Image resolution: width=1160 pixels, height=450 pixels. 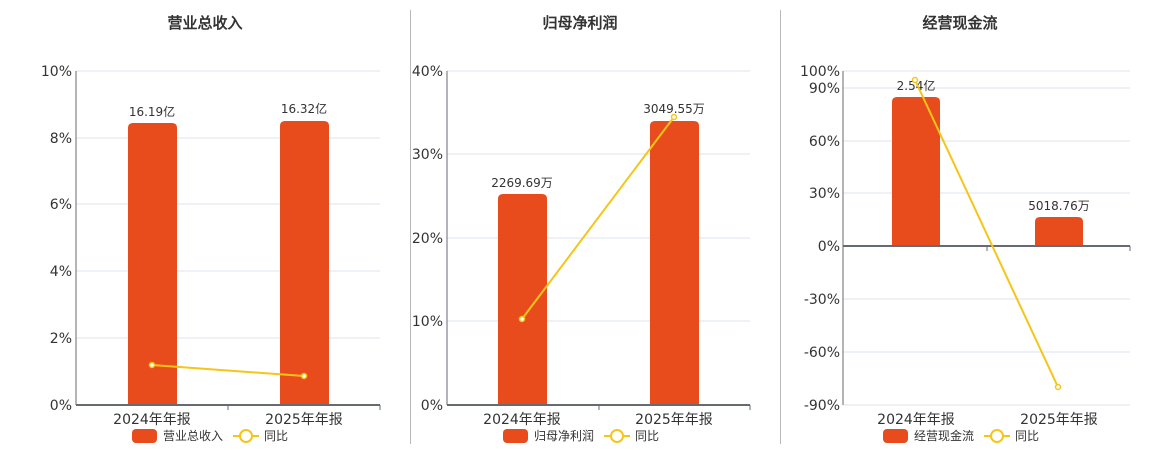 I want to click on legend: 归母净利润 同比, so click(x=581, y=435).